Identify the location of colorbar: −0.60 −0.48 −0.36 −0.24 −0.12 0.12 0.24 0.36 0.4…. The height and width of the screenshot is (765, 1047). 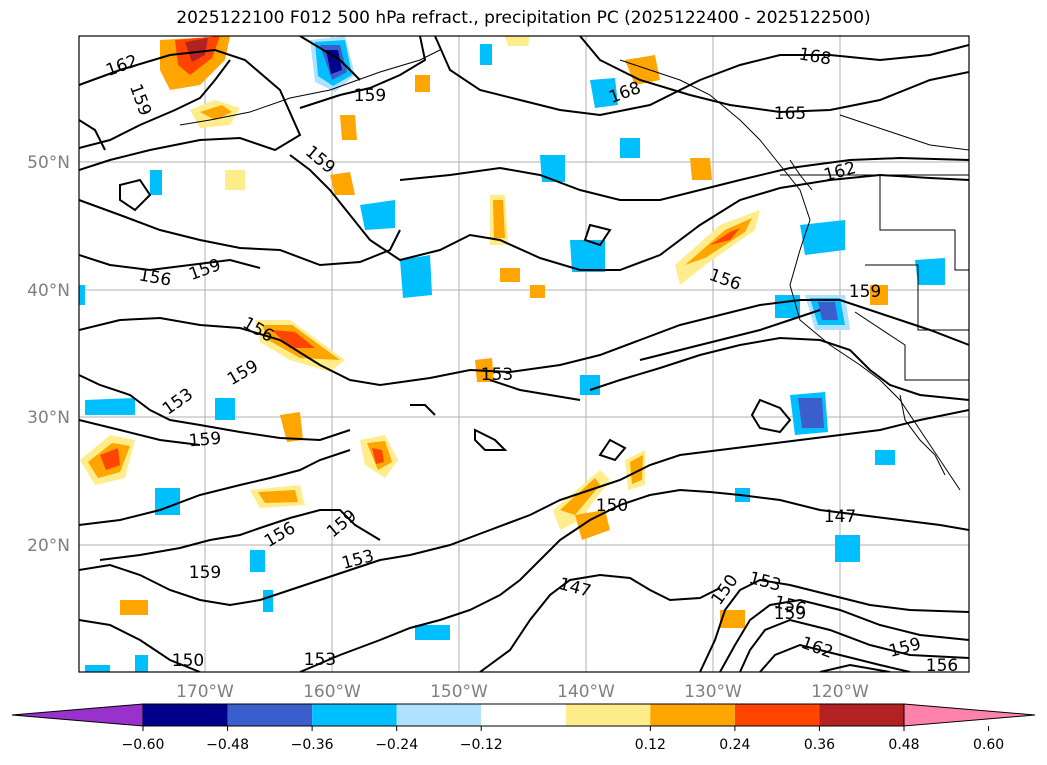
(523, 728).